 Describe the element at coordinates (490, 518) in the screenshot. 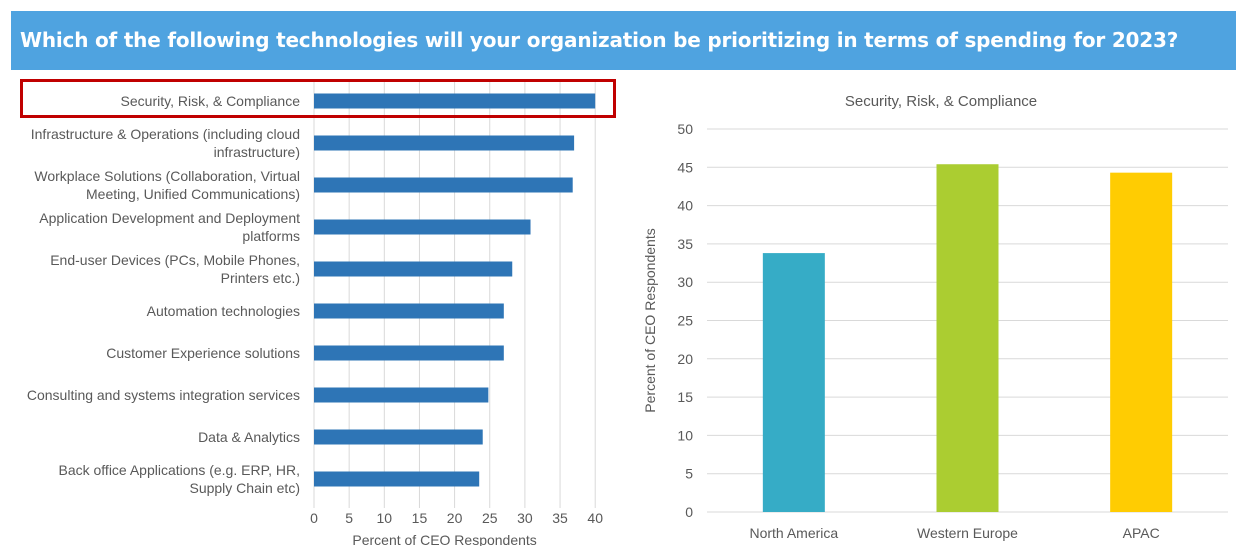

I see `x-tick-label: 25` at that location.